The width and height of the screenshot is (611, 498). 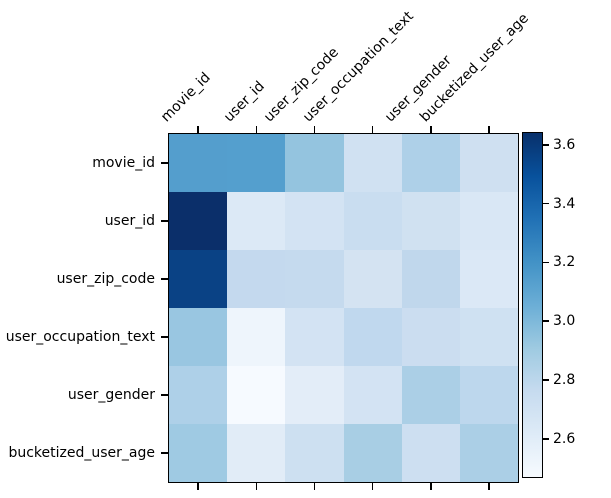 I want to click on y-axis-label: bucketized_user_age, so click(x=81, y=453).